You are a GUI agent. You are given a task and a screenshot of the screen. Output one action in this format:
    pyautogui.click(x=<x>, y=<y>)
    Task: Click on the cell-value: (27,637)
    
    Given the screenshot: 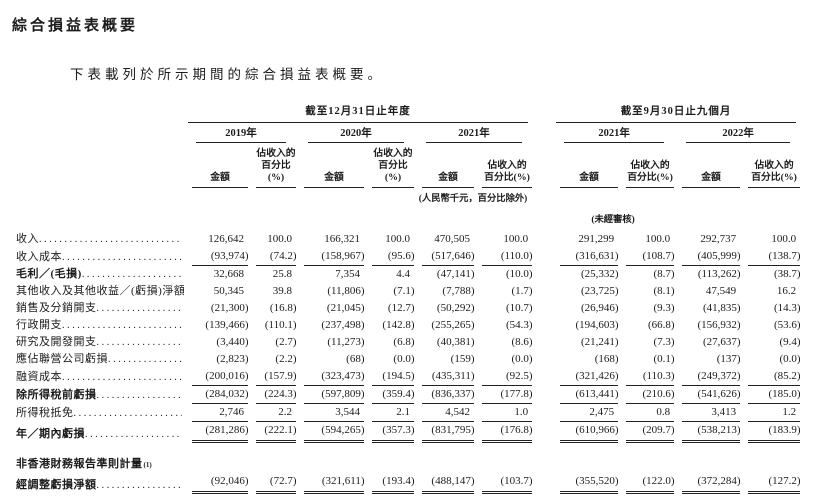 What is the action you would take?
    pyautogui.click(x=721, y=342)
    